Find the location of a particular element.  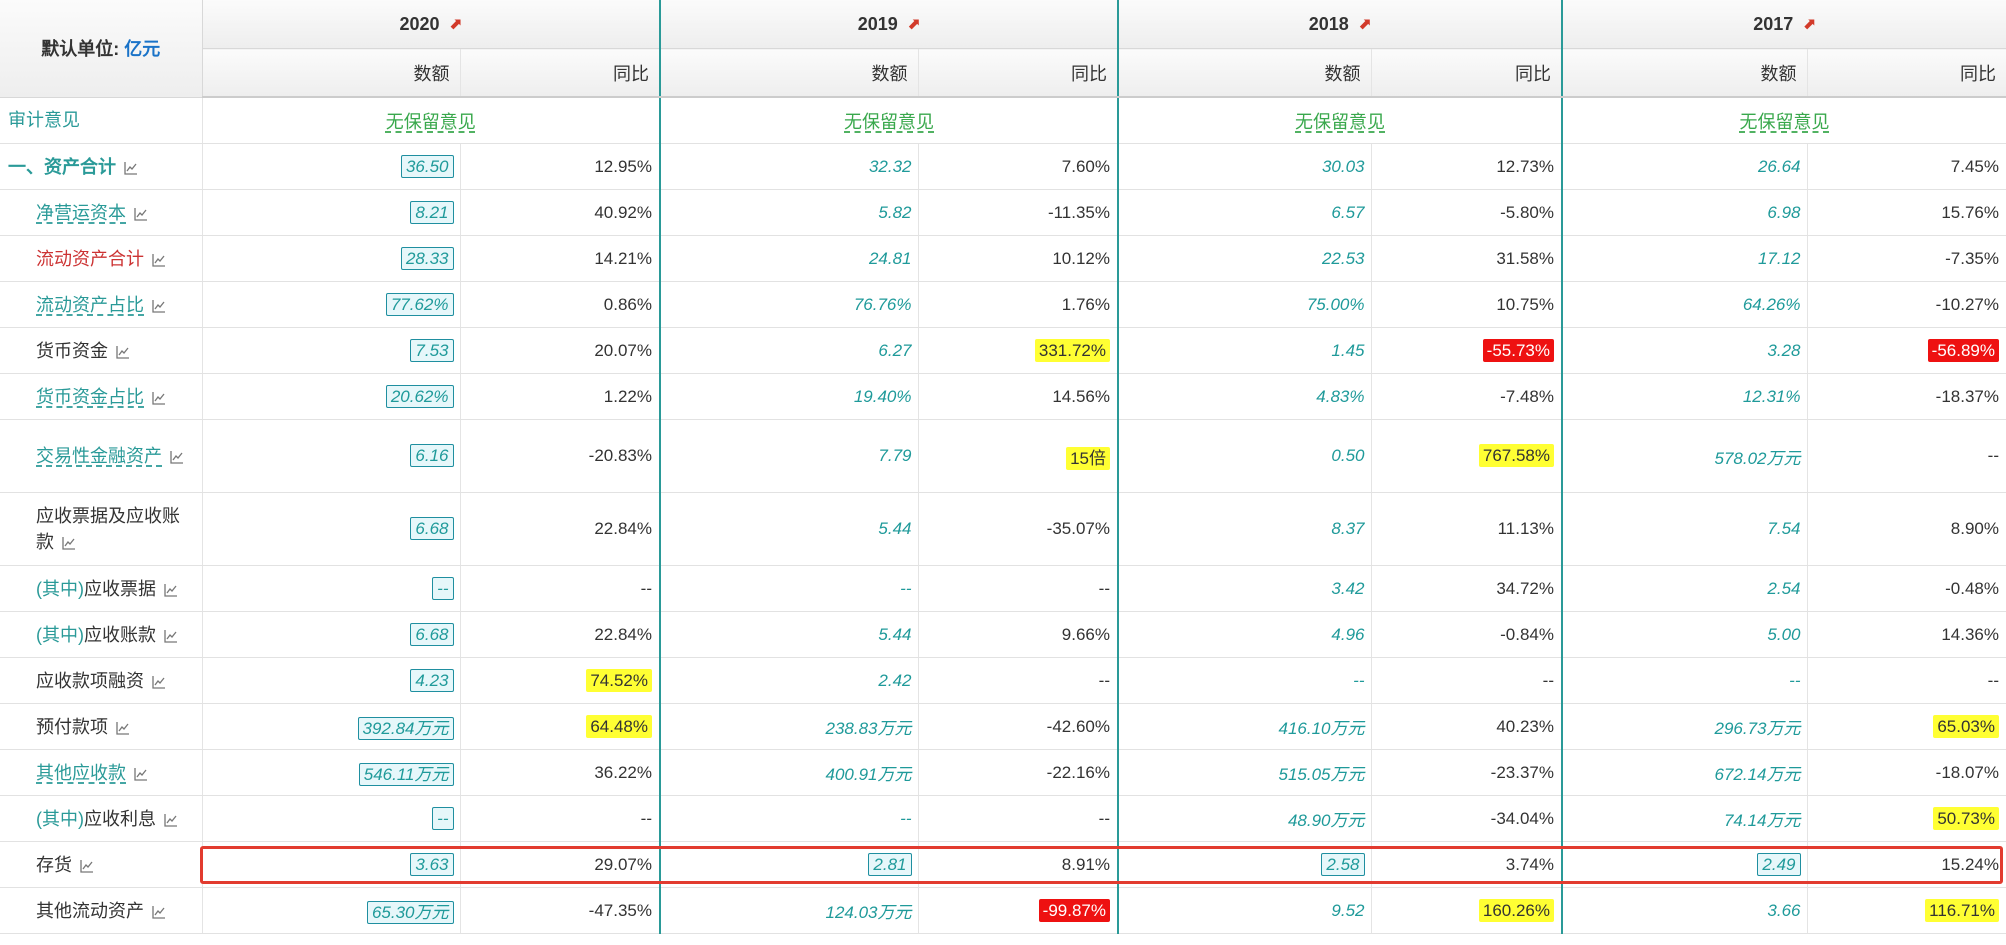

amount-cell-2017: 672.14万元 is located at coordinates (1685, 772).